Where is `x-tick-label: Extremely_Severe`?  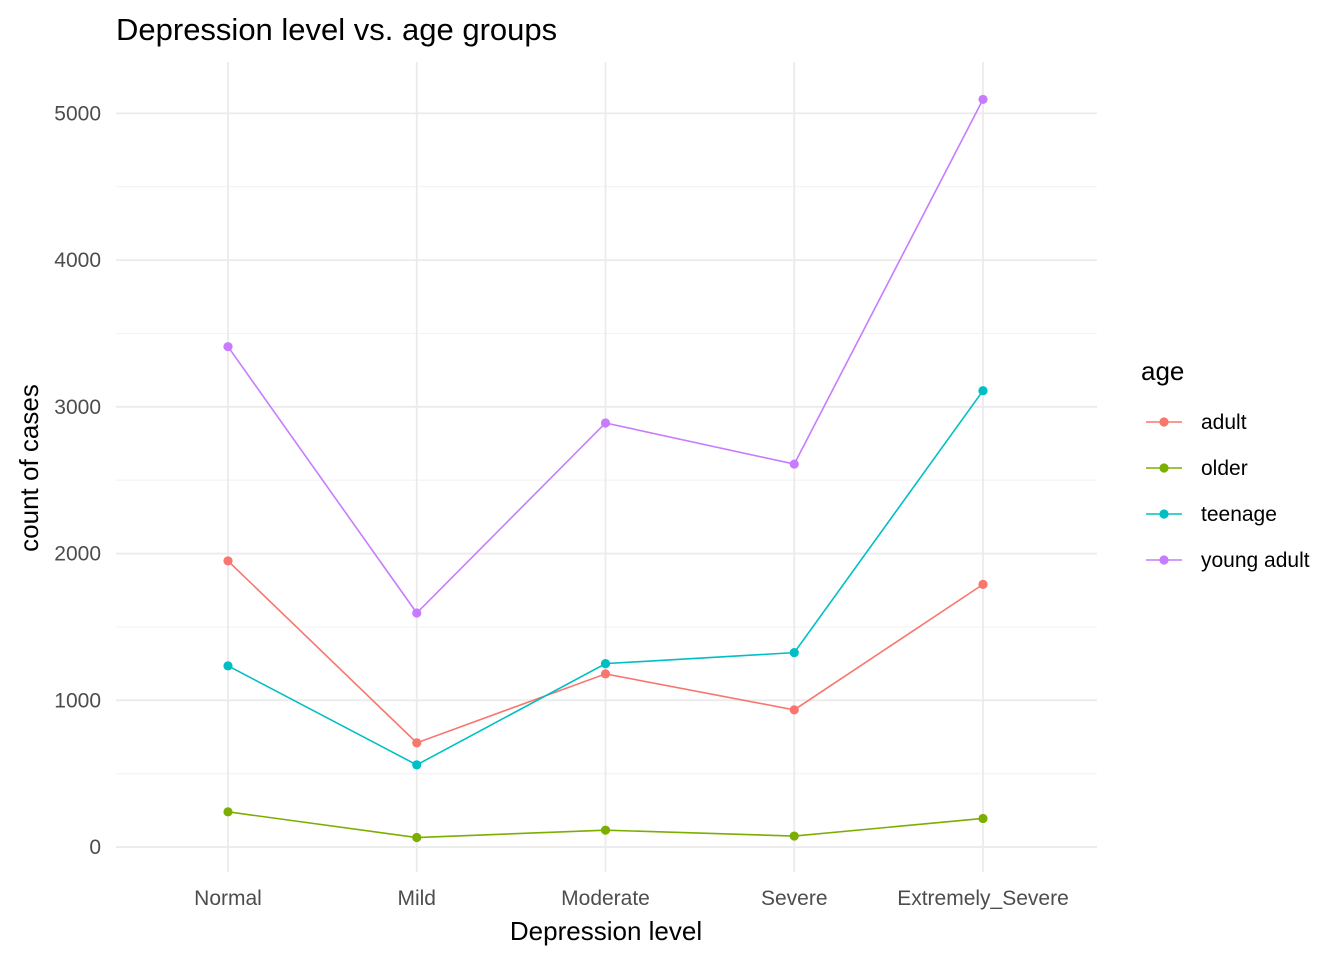
x-tick-label: Extremely_Severe is located at coordinates (983, 898).